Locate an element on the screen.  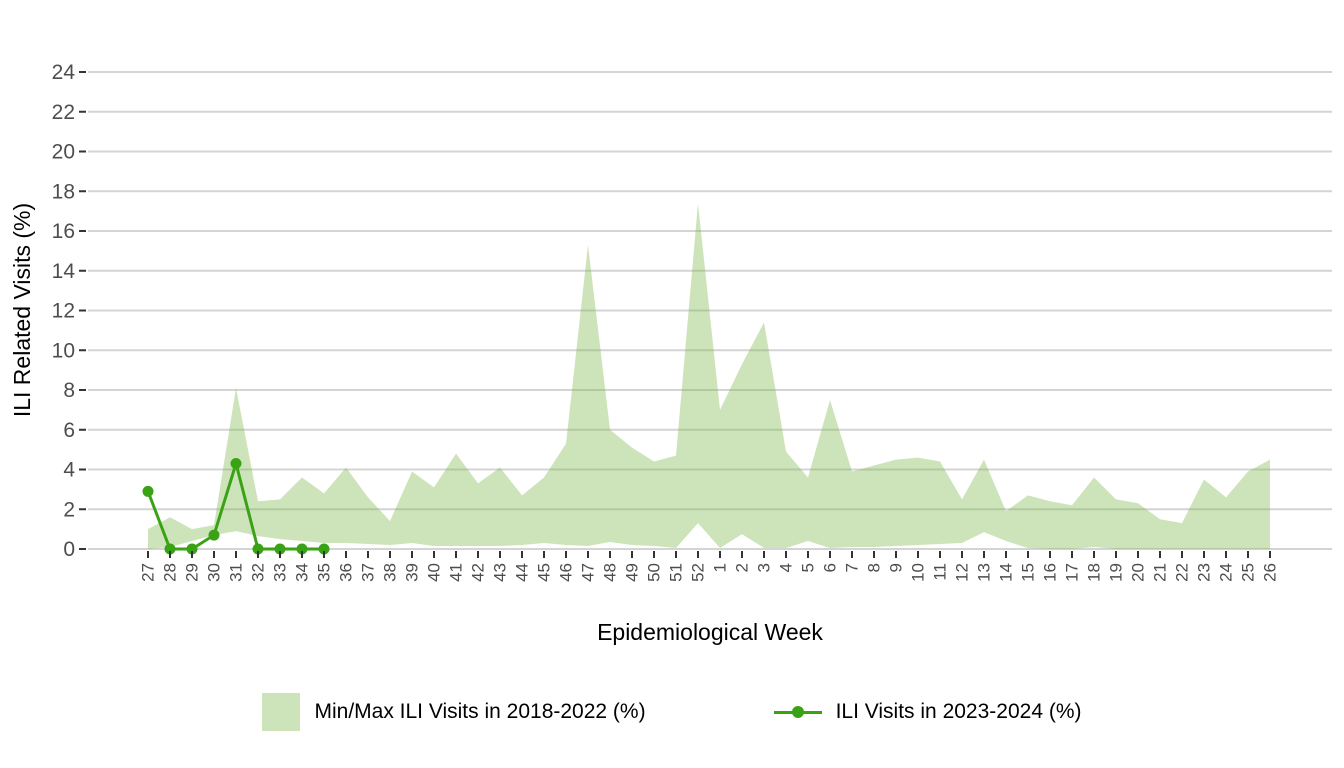
y-axis-tick-label: 2 is located at coordinates (69, 509).